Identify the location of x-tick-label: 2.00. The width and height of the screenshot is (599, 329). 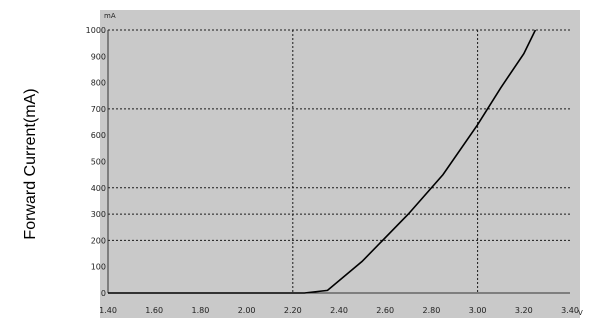
(247, 310).